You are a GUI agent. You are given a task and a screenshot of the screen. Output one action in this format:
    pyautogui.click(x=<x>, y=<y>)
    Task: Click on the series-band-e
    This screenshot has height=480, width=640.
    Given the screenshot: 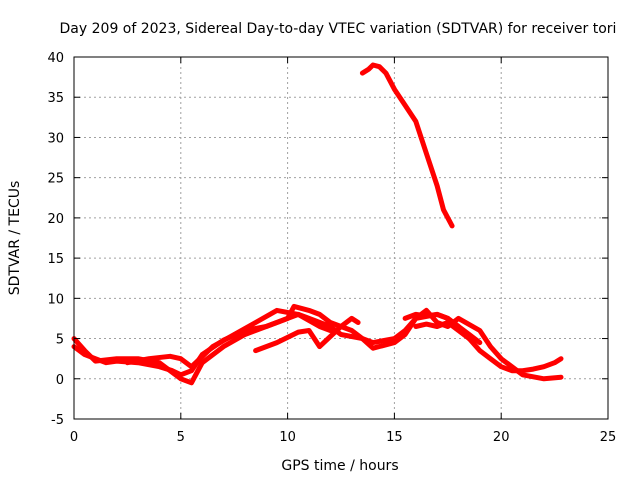 What is the action you would take?
    pyautogui.click(x=442, y=328)
    